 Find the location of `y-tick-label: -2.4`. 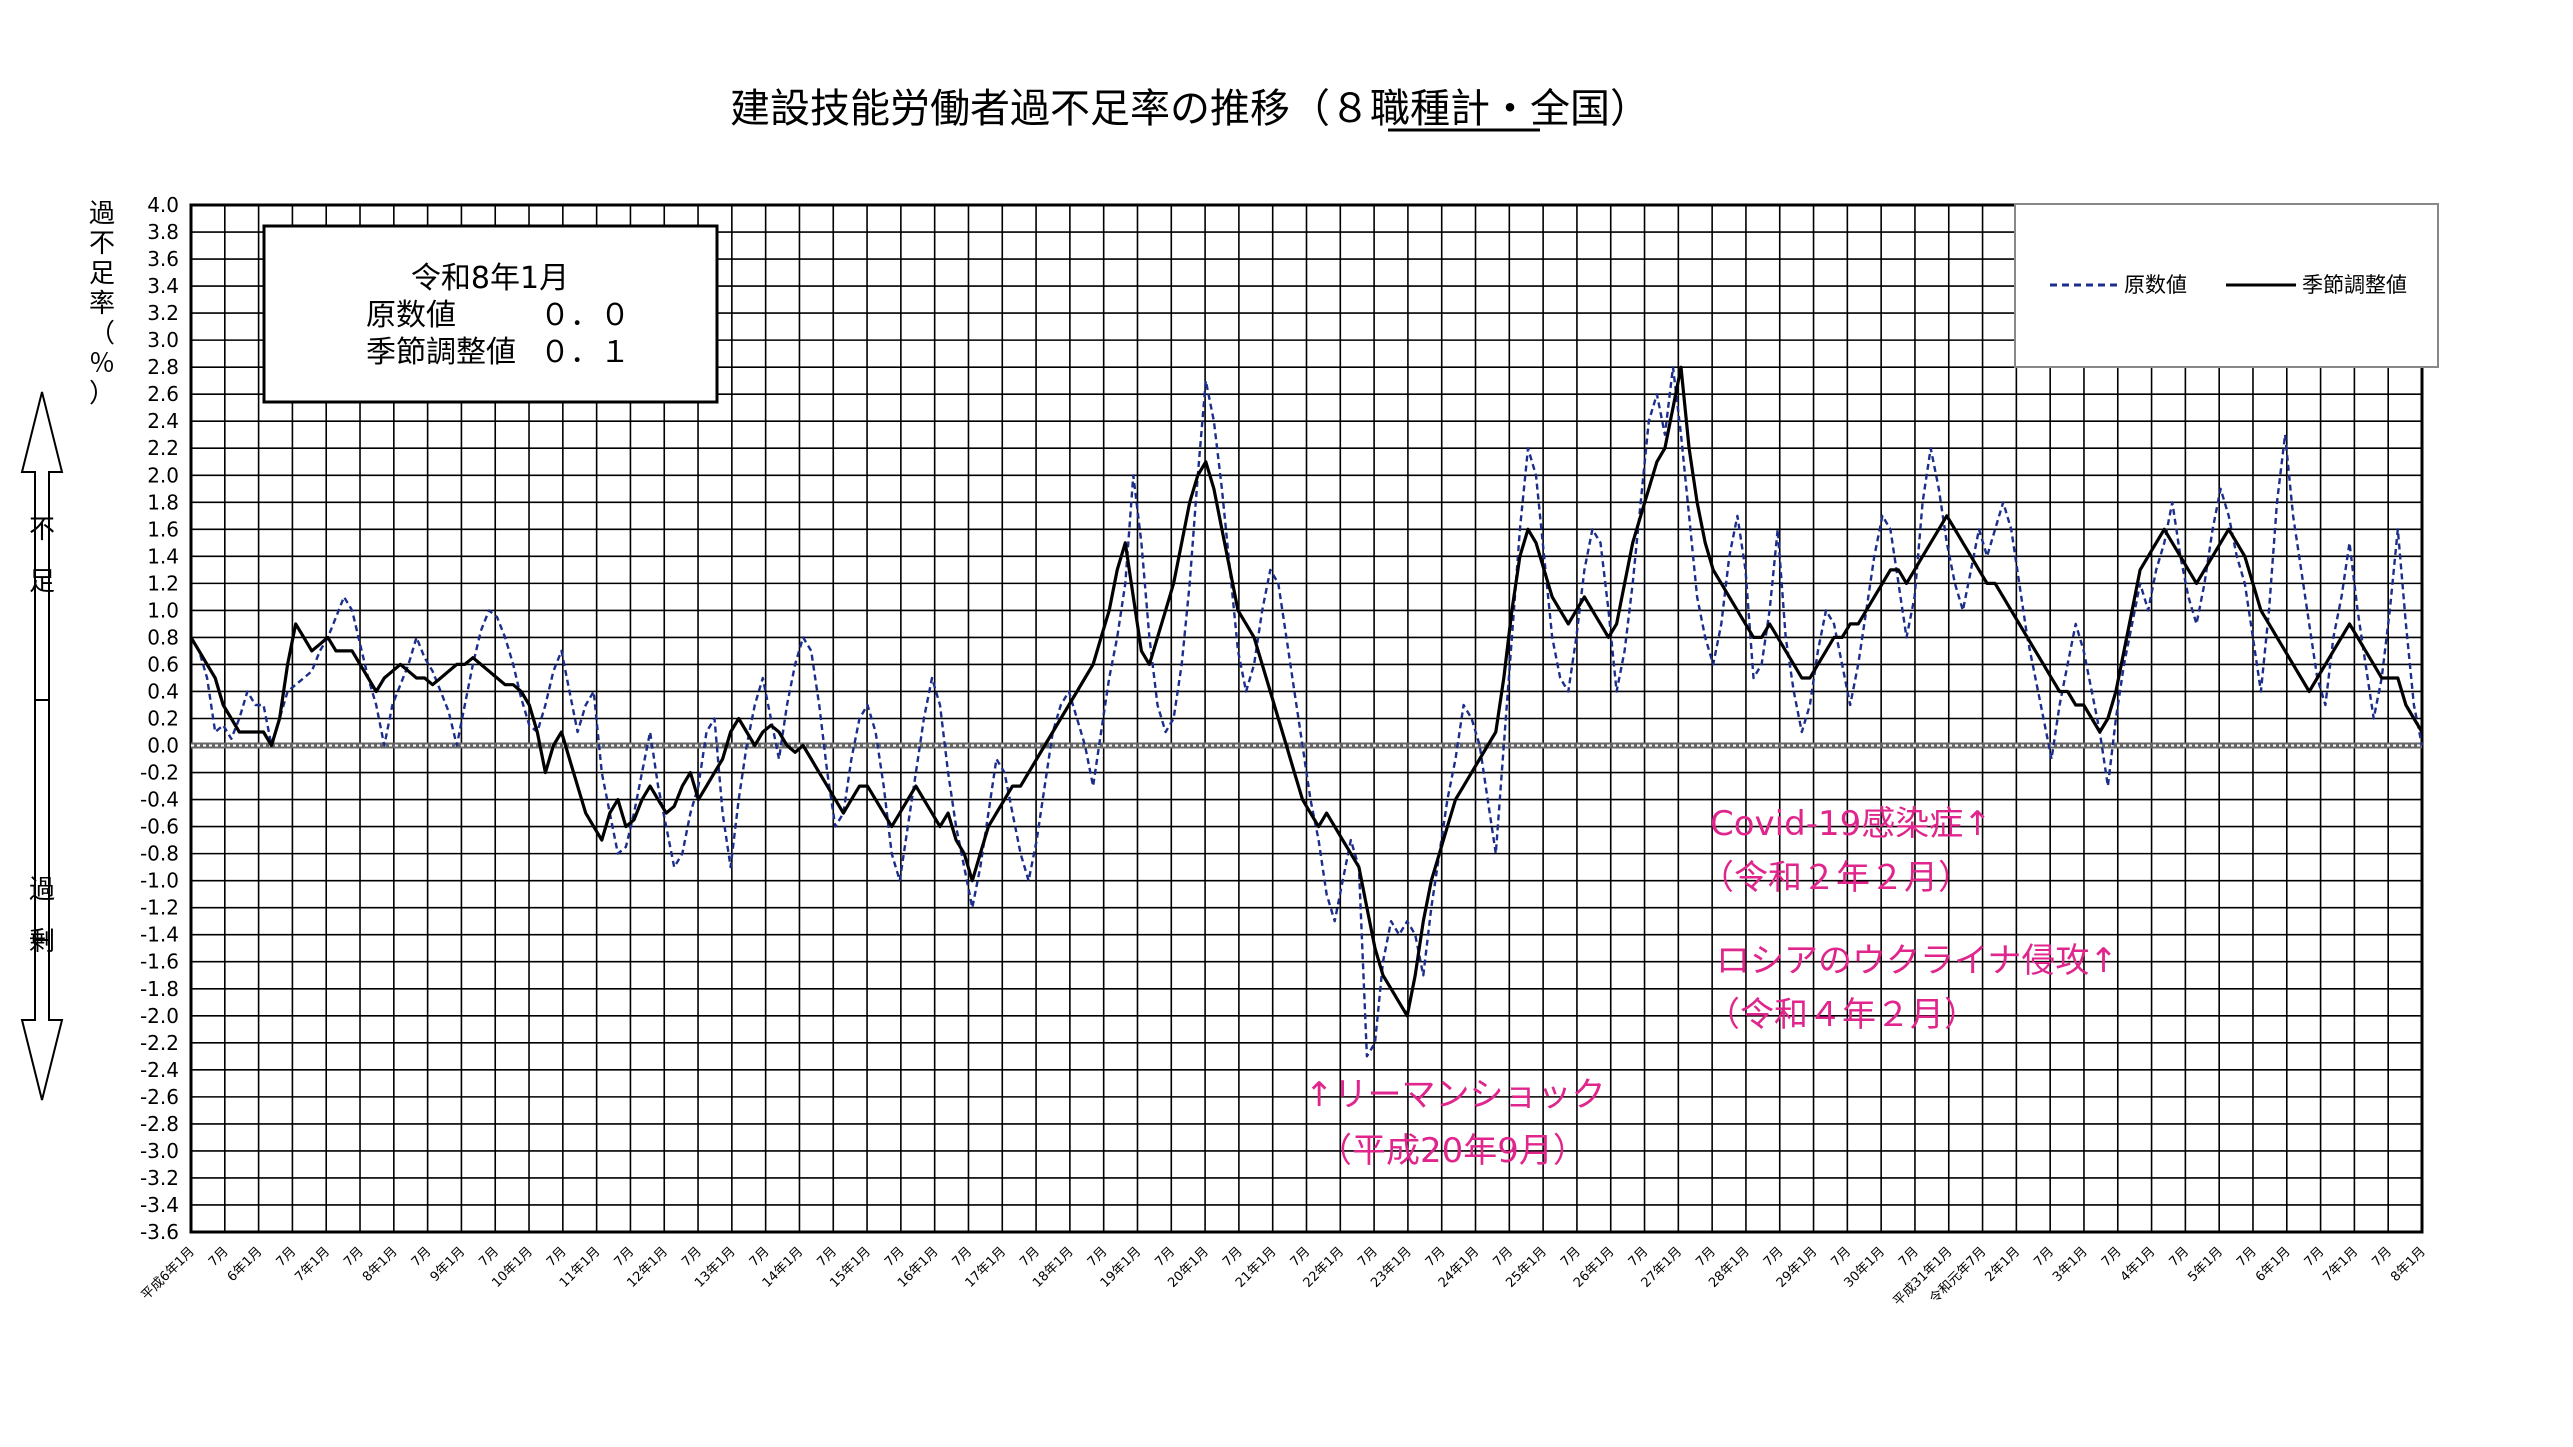

y-tick-label: -2.4 is located at coordinates (159, 1070).